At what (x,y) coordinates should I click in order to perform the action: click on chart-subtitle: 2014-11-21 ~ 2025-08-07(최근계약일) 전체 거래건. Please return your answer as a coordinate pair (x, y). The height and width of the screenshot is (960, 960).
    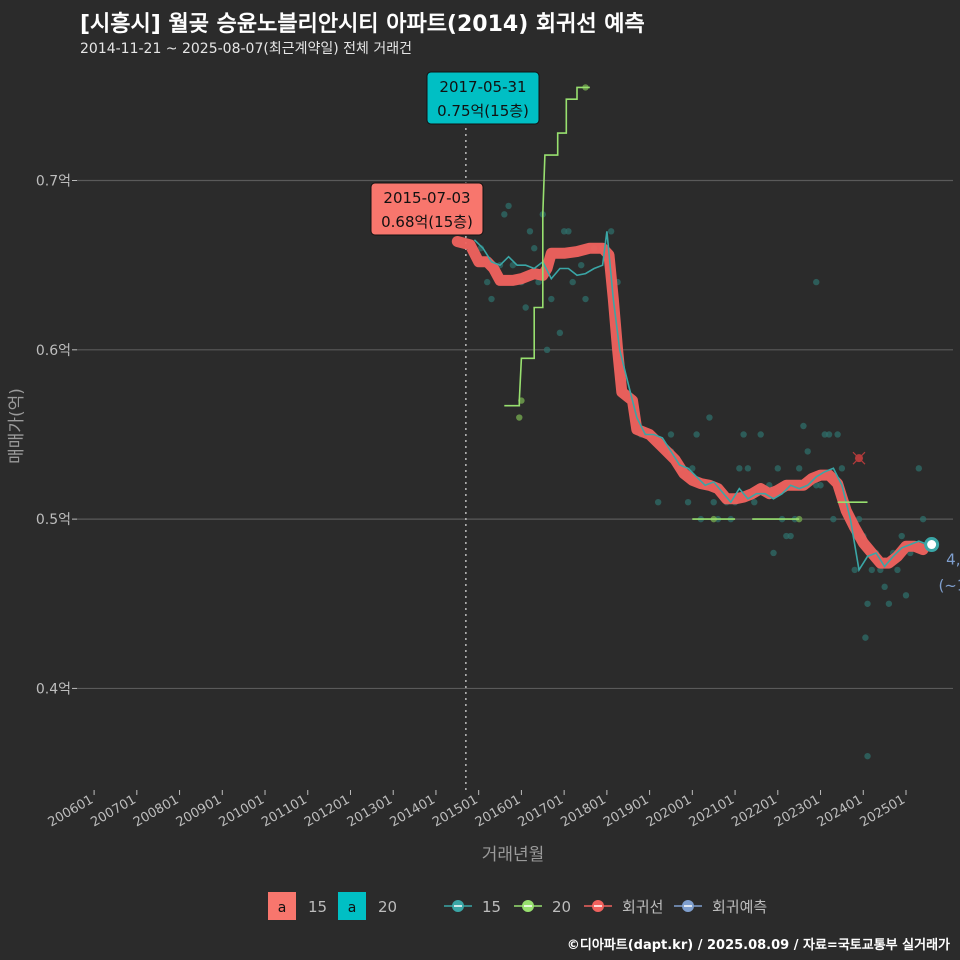
    Looking at the image, I should click on (246, 49).